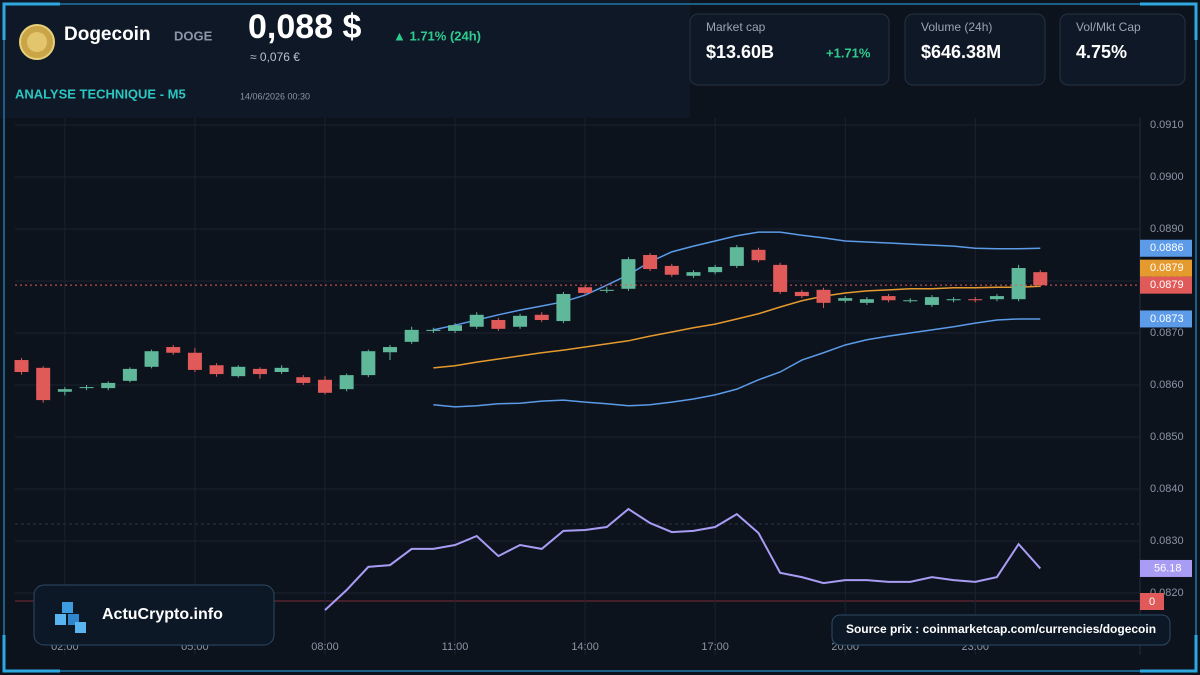 This screenshot has height=675, width=1200. I want to click on coin-name: Dogecoin, so click(107, 34).